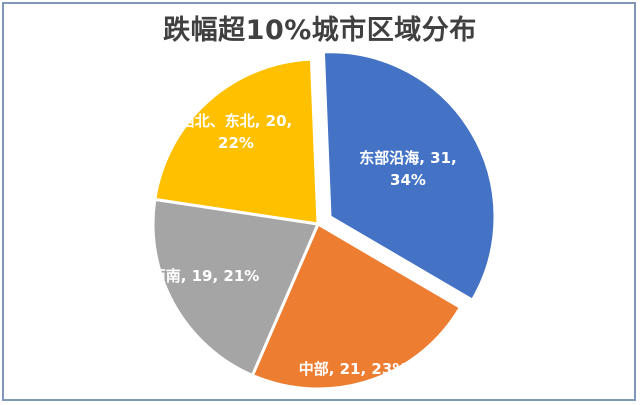  What do you see at coordinates (353, 369) in the screenshot?
I see `slice-label-2: 中部, 21, 23%` at bounding box center [353, 369].